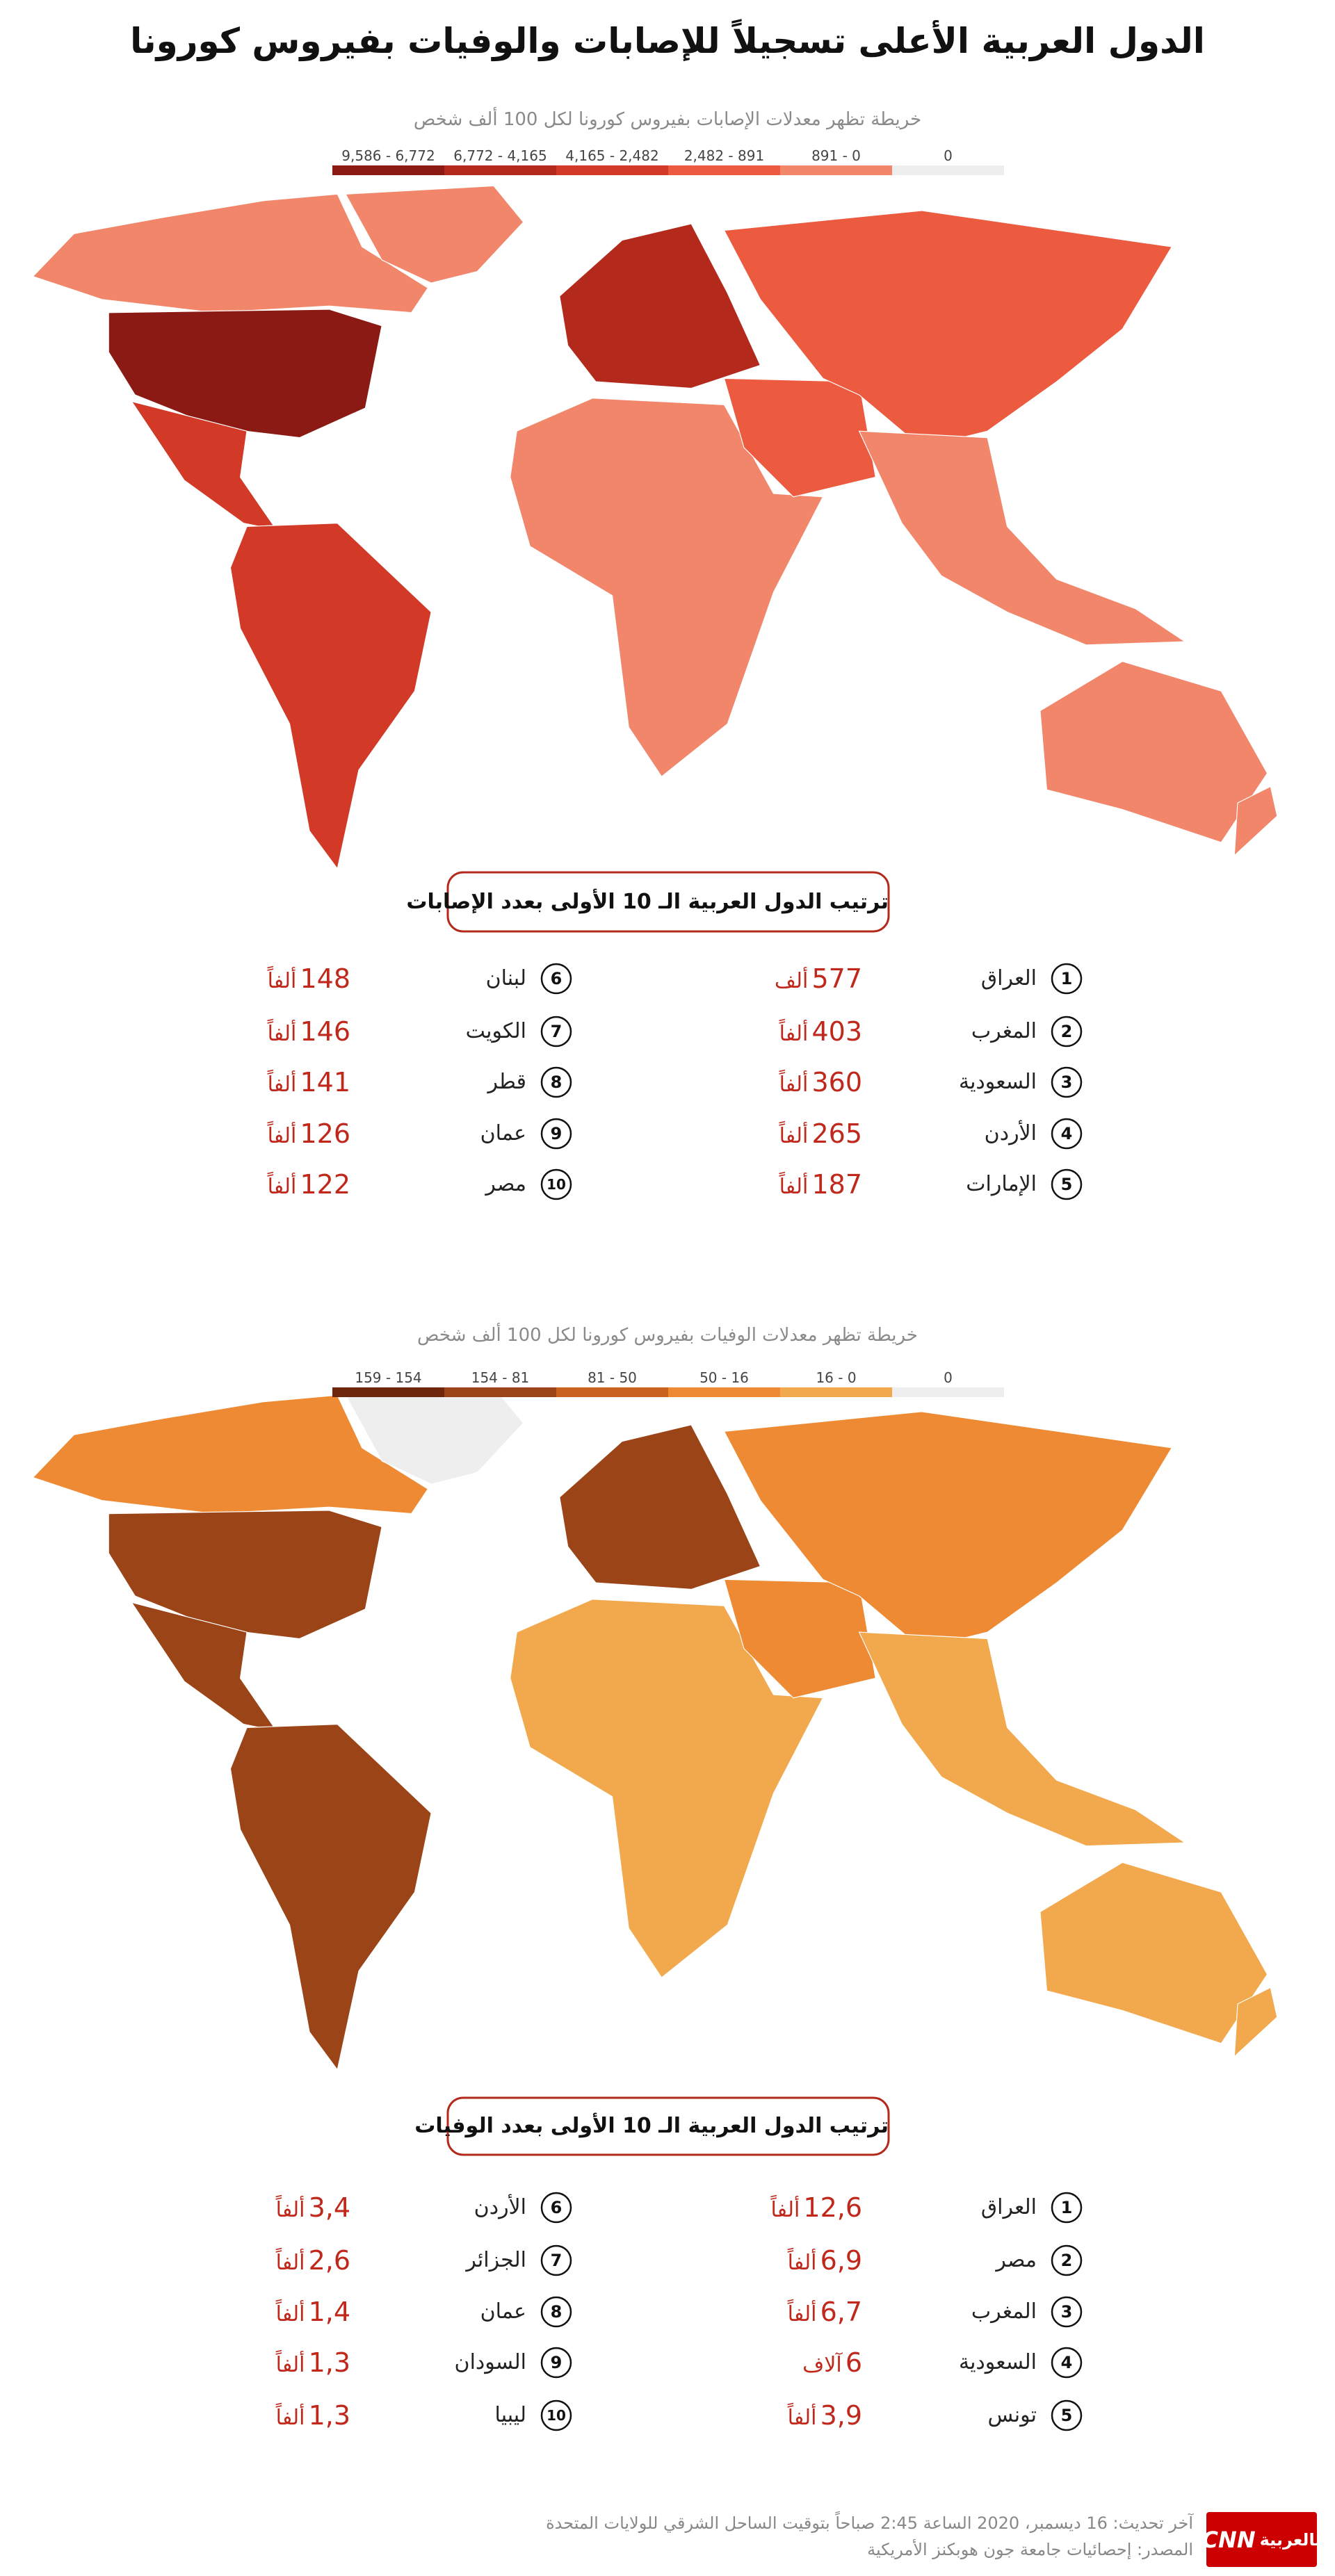 This screenshot has width=1335, height=2576. What do you see at coordinates (505, 978) in the screenshot?
I see `country-name: لبنان` at bounding box center [505, 978].